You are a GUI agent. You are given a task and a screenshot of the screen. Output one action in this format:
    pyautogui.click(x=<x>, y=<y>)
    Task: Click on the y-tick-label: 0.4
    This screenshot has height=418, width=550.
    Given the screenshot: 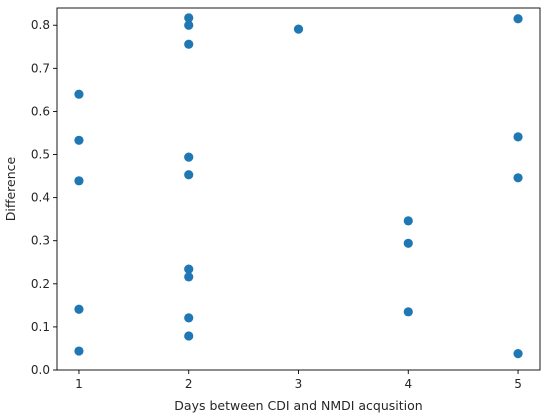 What is the action you would take?
    pyautogui.click(x=40, y=198)
    